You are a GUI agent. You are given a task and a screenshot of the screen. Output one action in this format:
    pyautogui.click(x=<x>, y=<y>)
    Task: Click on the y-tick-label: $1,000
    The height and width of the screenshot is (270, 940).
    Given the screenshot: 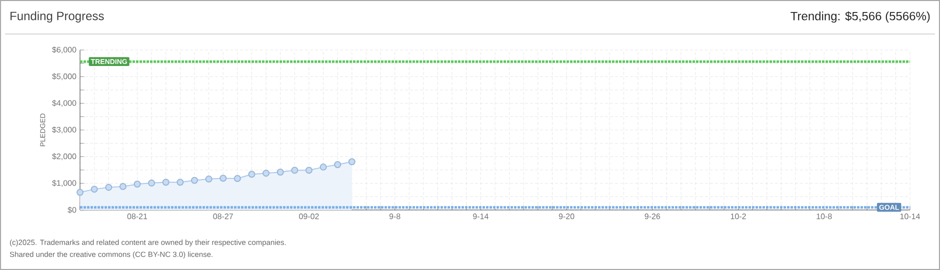 What is the action you would take?
    pyautogui.click(x=64, y=183)
    